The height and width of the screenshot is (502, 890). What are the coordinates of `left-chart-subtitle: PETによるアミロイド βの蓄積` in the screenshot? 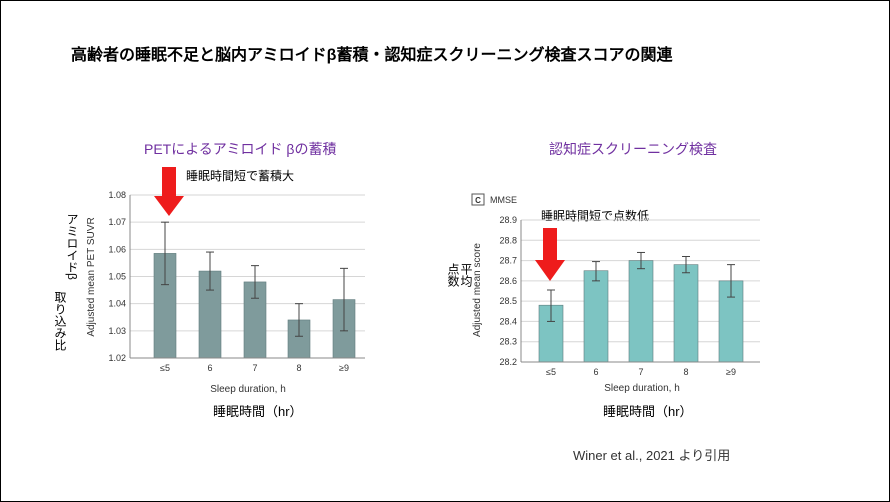 It's located at (240, 149).